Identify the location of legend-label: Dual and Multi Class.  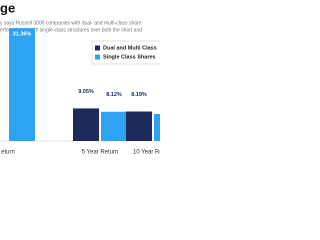
(130, 48).